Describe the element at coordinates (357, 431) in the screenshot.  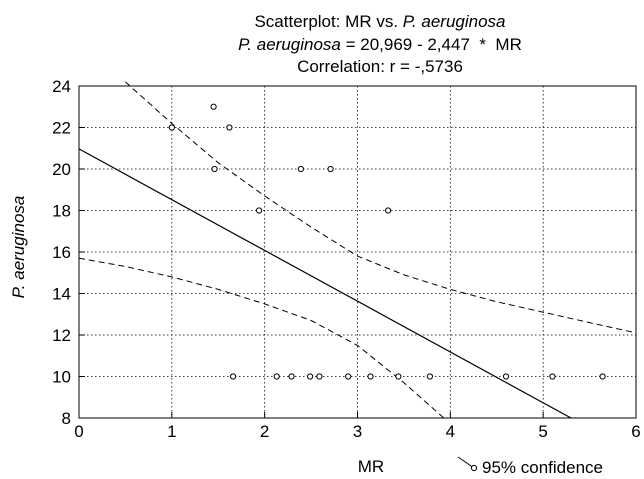
I see `x-tick-label: 3` at that location.